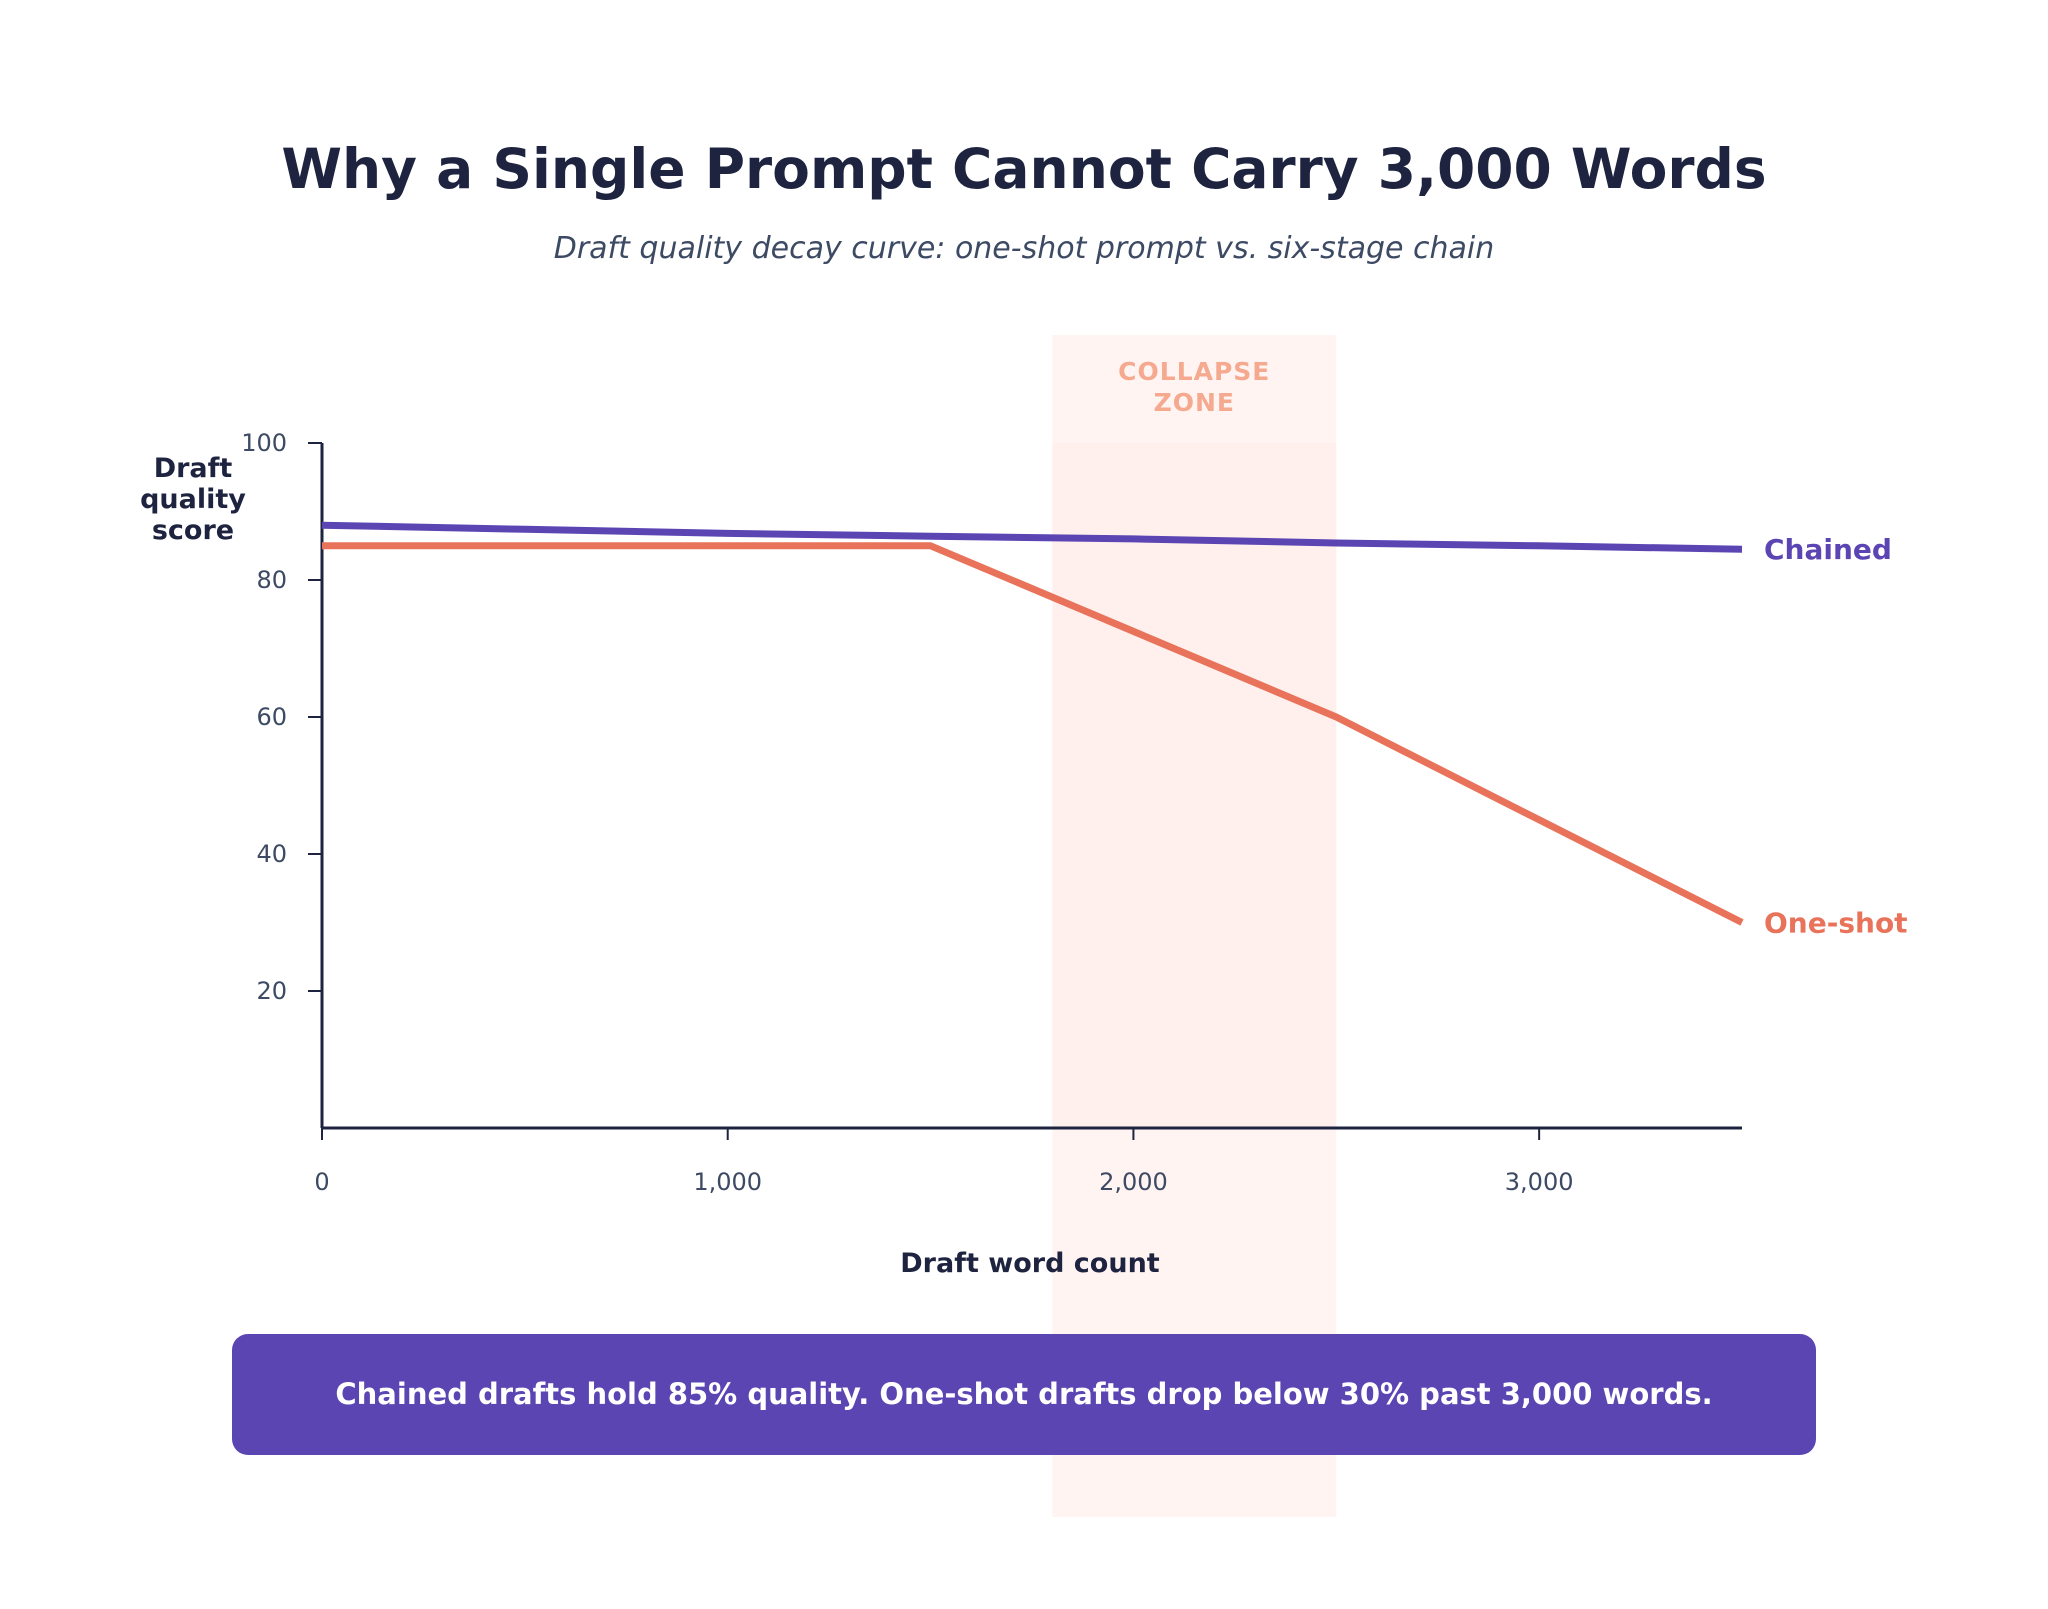  I want to click on y-tick-label: 80, so click(271, 580).